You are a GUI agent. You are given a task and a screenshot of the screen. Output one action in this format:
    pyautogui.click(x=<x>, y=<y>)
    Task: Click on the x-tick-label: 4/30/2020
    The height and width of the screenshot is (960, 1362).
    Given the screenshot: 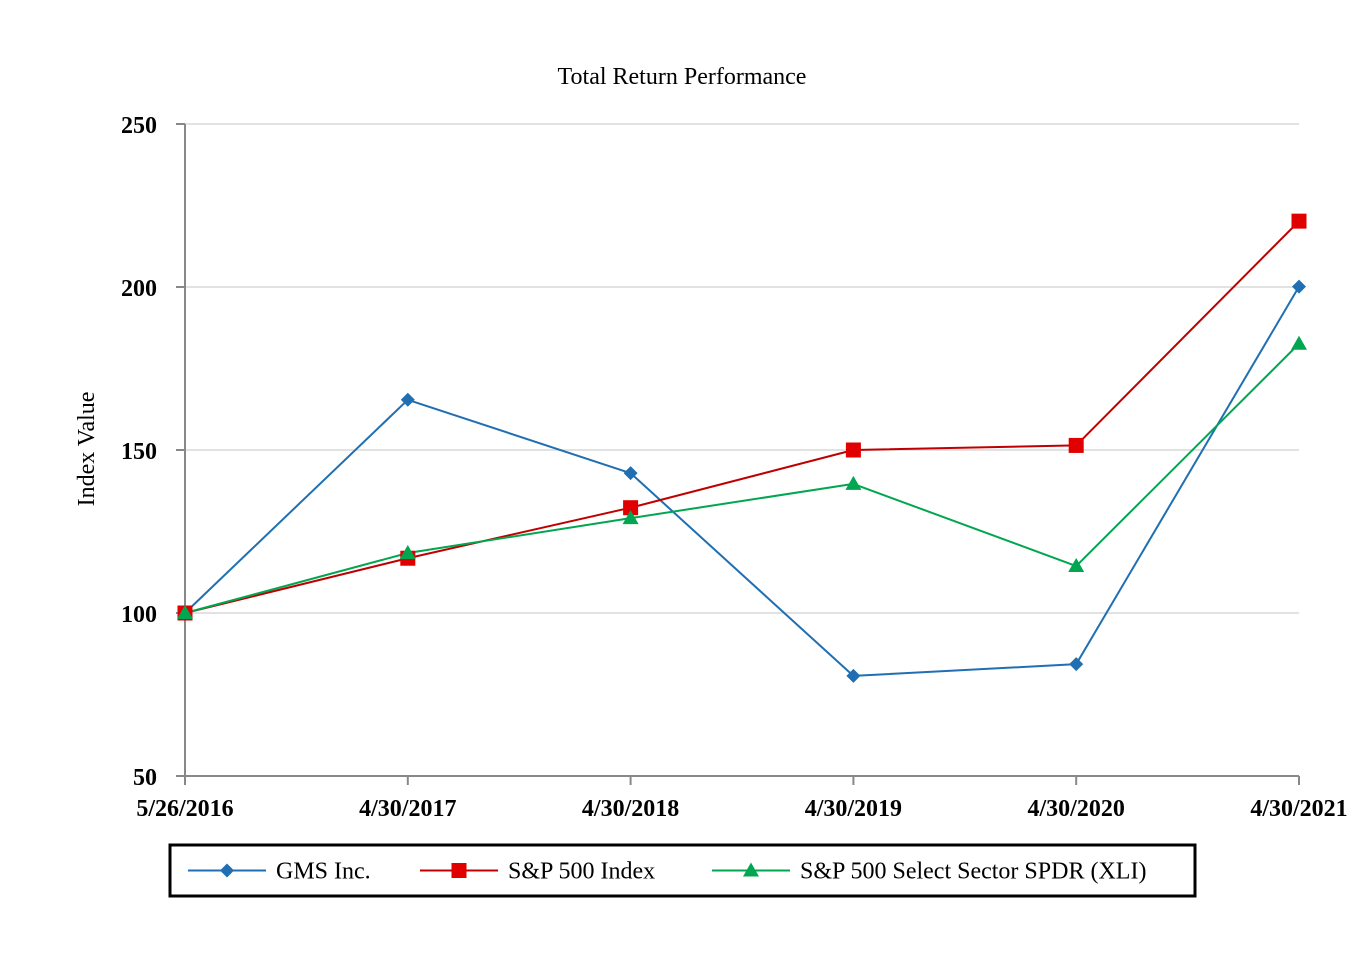 What is the action you would take?
    pyautogui.click(x=1076, y=809)
    